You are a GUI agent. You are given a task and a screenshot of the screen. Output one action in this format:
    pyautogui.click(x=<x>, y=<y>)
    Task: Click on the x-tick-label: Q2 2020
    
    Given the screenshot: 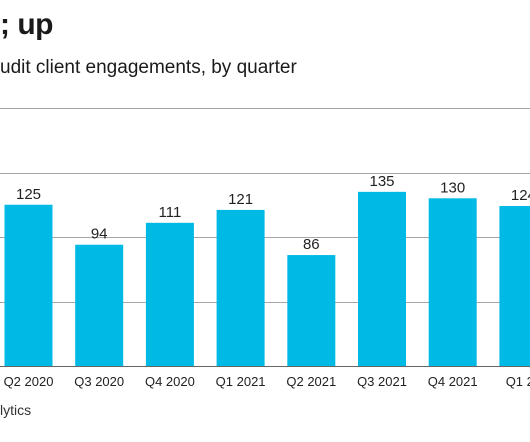 What is the action you would take?
    pyautogui.click(x=29, y=381)
    